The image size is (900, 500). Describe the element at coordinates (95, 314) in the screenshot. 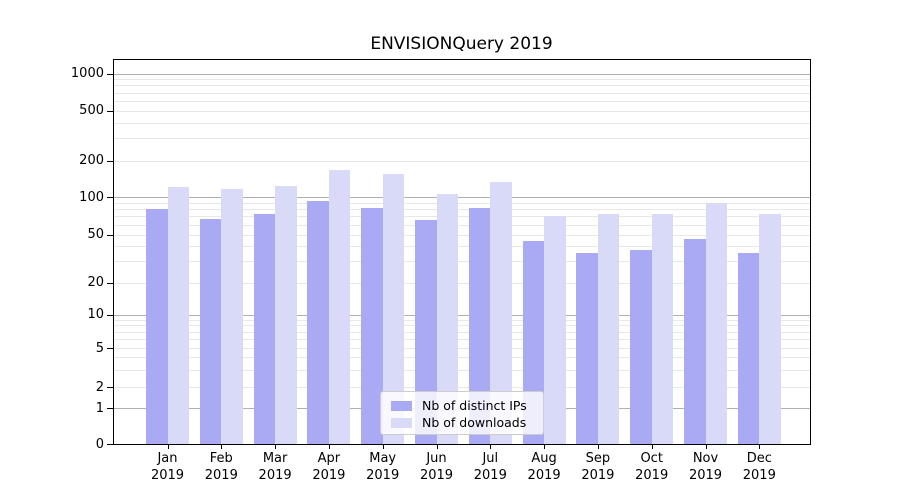

I see `y-tick-label: 10` at that location.